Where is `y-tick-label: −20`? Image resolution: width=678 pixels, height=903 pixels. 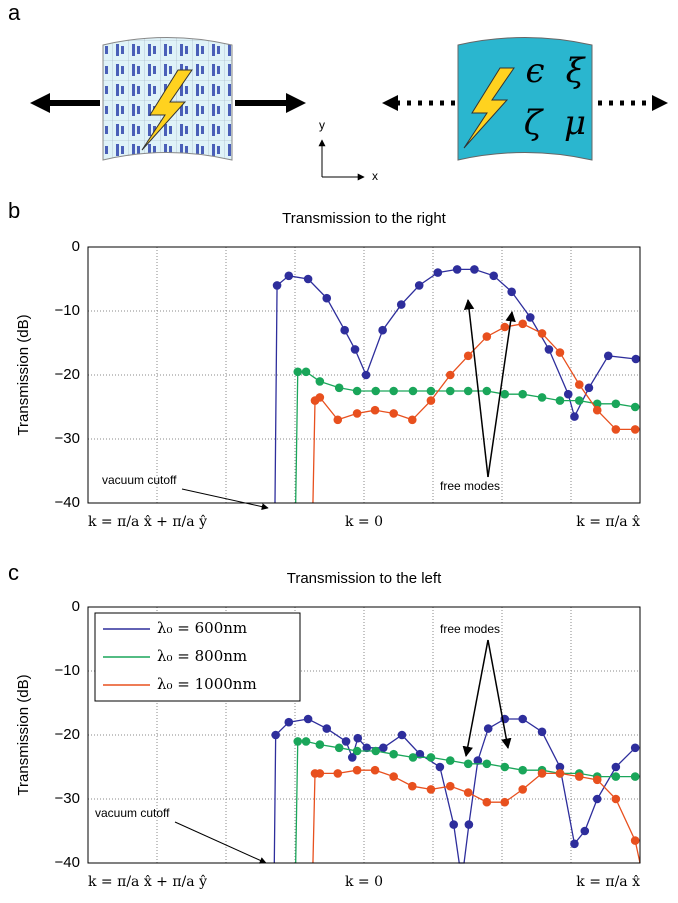
y-tick-label: −20 is located at coordinates (67, 374).